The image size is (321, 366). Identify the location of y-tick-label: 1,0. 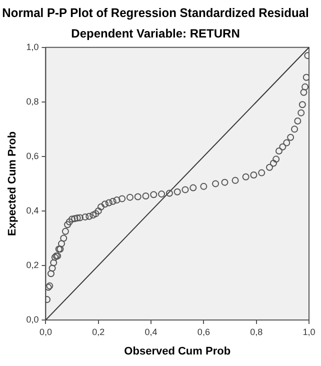
(32, 47).